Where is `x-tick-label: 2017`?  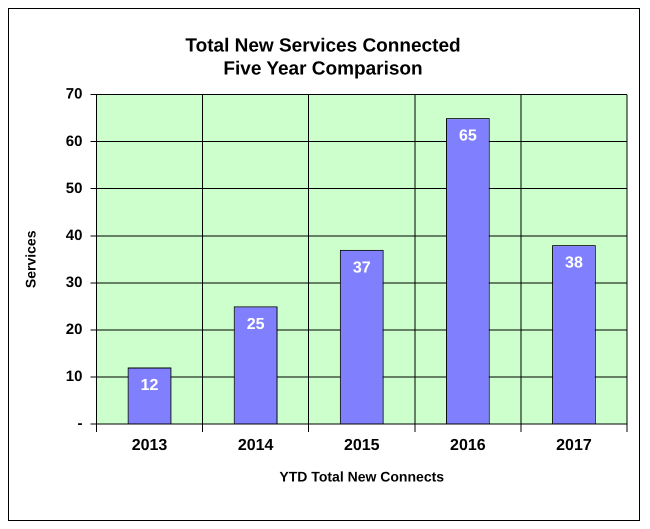 x-tick-label: 2017 is located at coordinates (574, 445).